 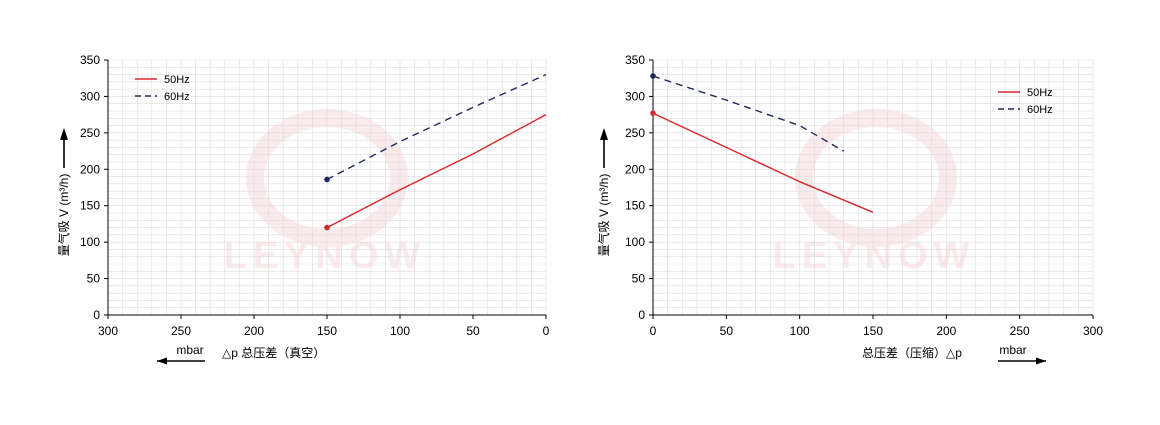 What do you see at coordinates (874, 256) in the screenshot?
I see `watermark-text: LEYNOW` at bounding box center [874, 256].